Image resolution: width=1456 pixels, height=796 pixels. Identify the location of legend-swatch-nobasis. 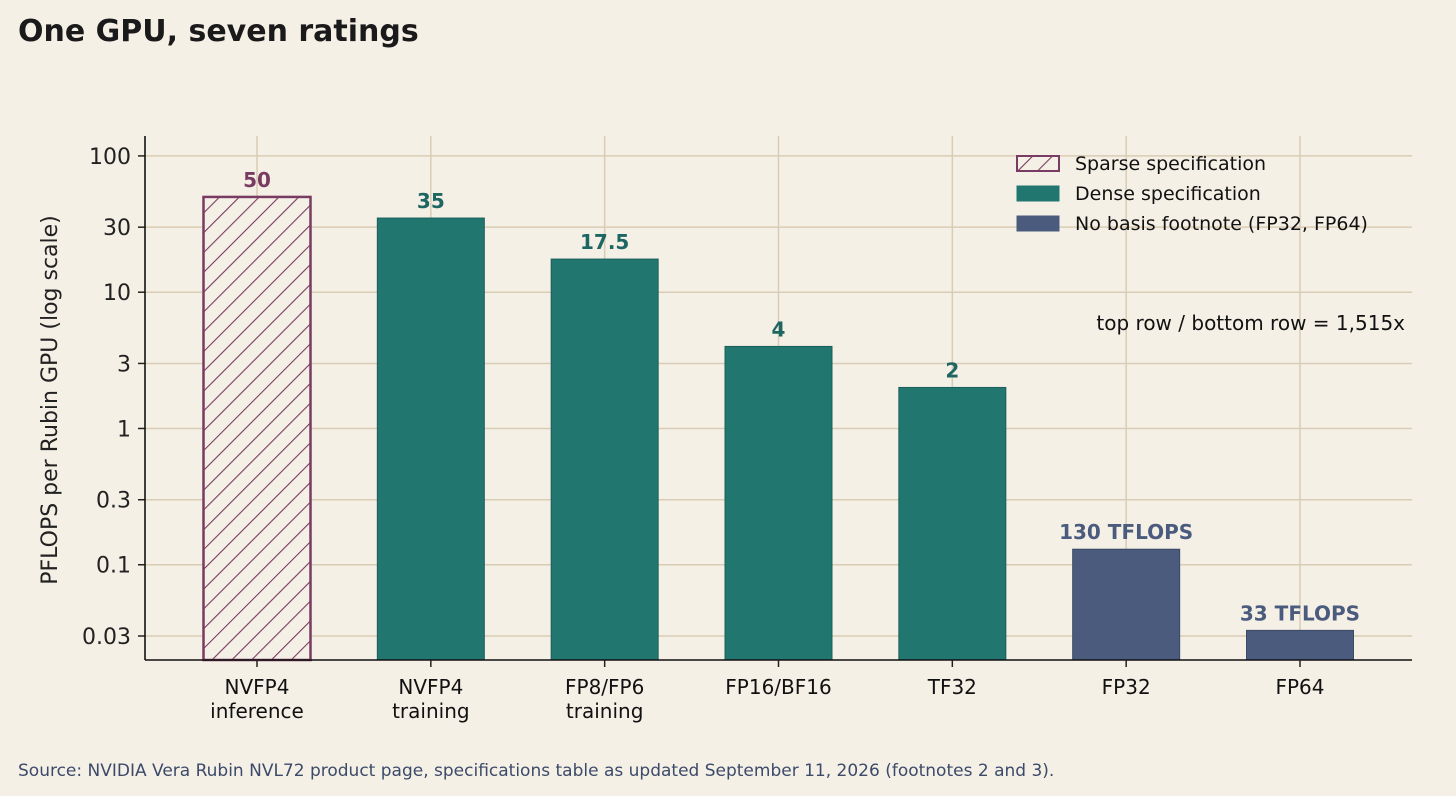
(1038, 223).